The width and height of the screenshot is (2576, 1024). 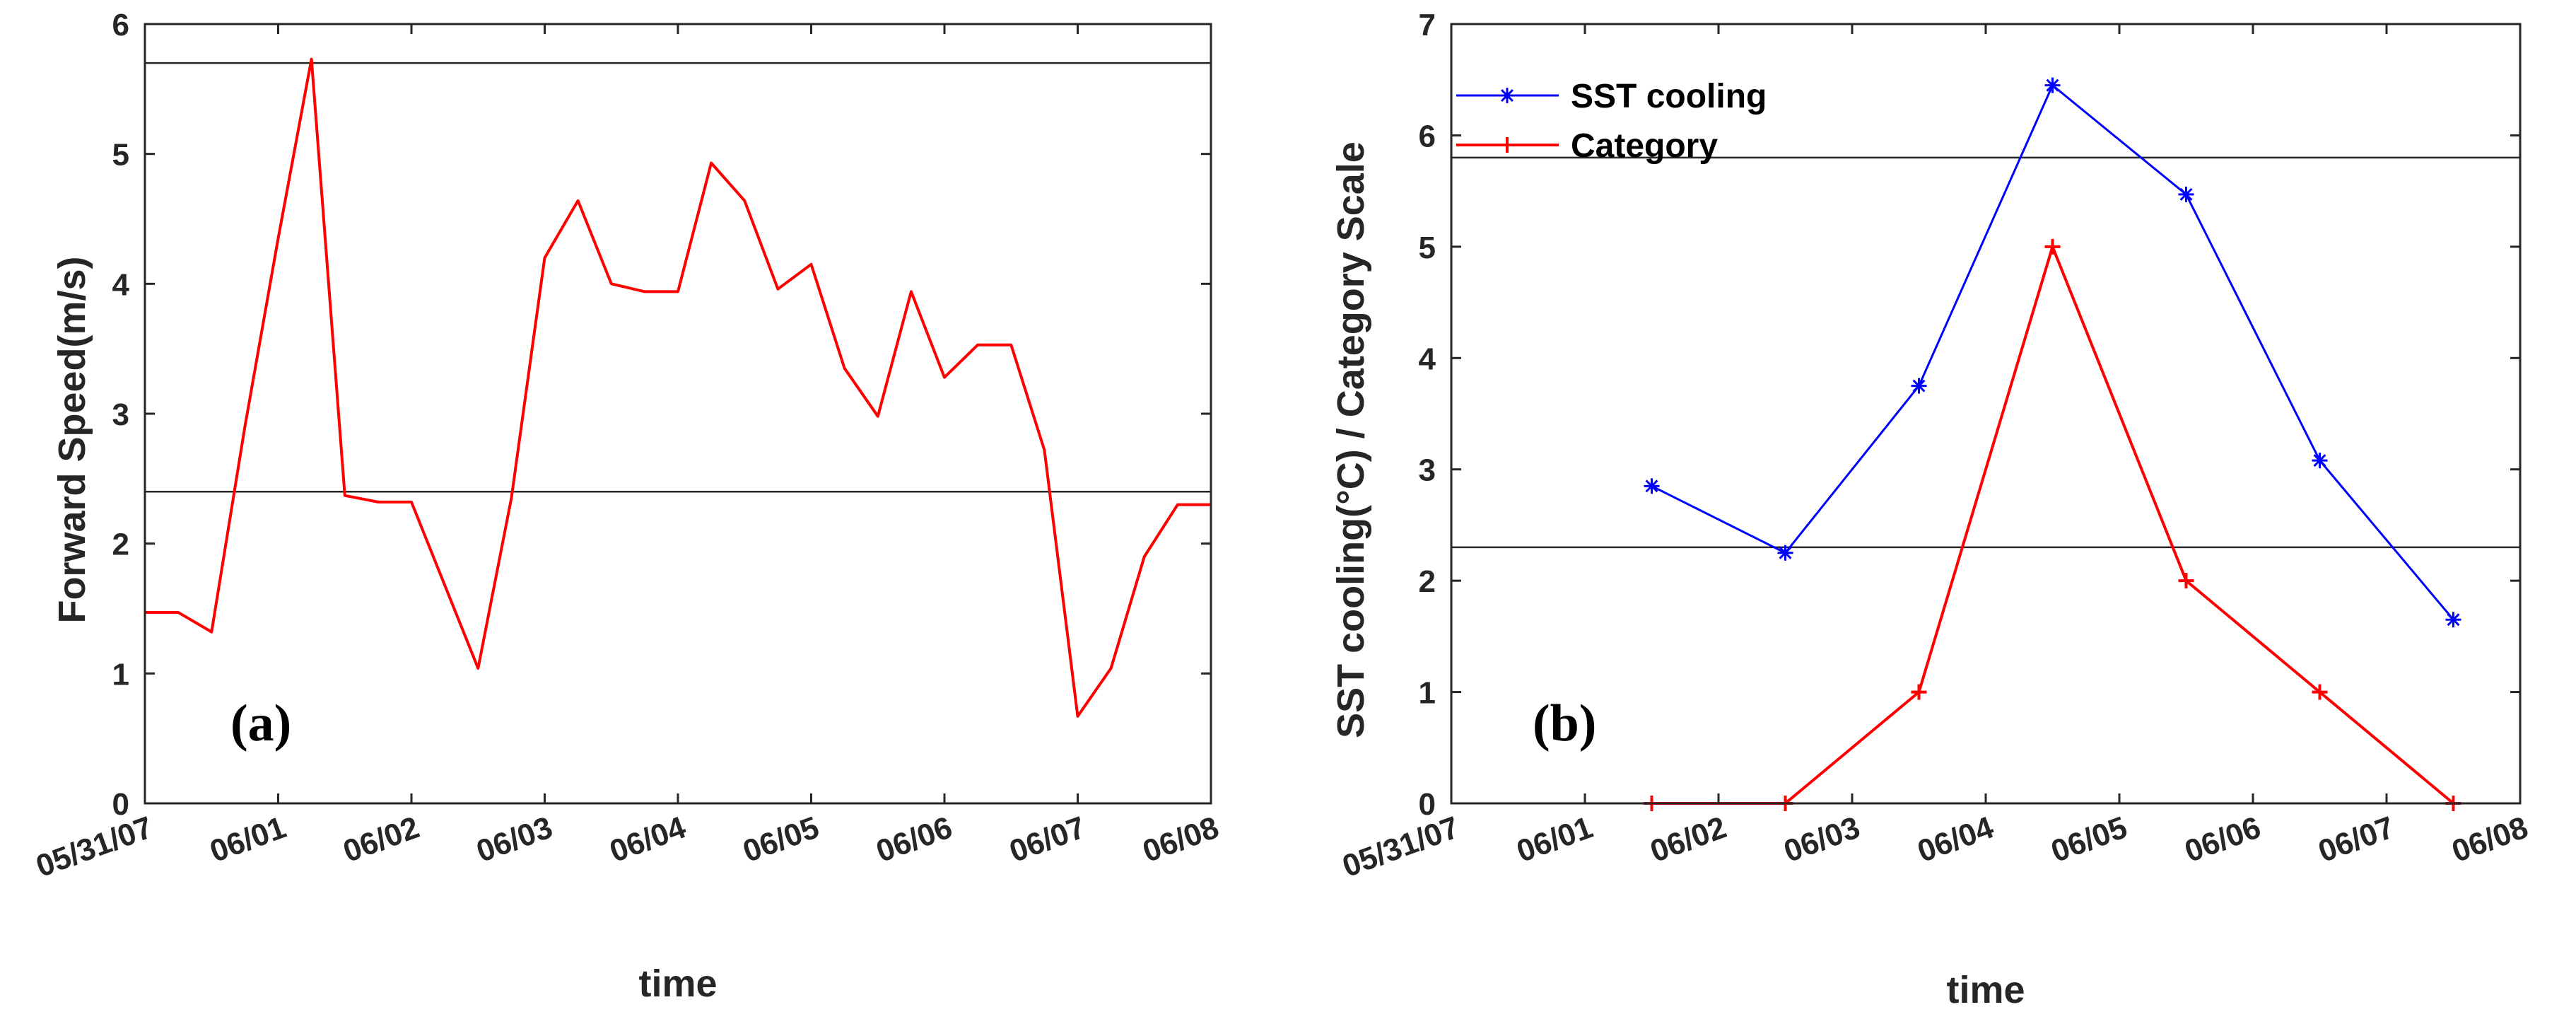 What do you see at coordinates (1645, 146) in the screenshot?
I see `legend-label-category: Category` at bounding box center [1645, 146].